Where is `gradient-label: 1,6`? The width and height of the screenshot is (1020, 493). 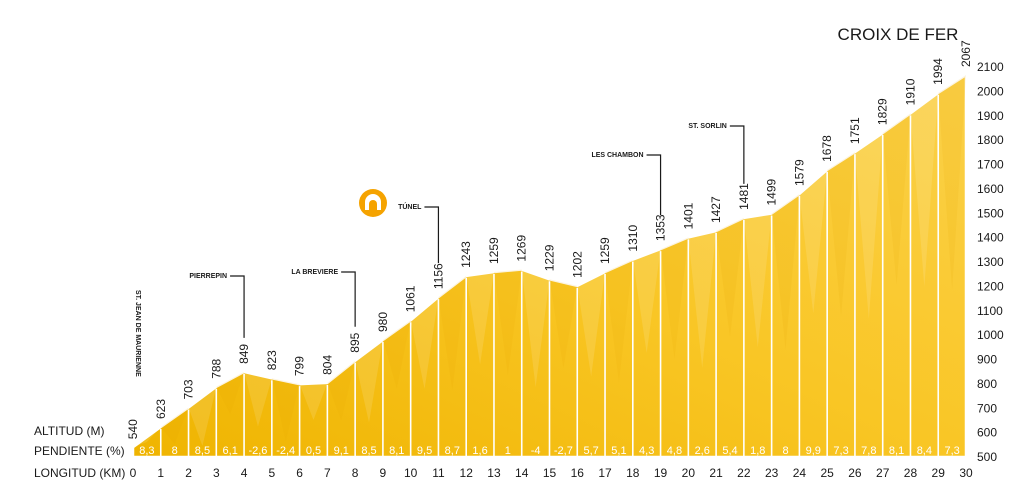 gradient-label: 1,6 is located at coordinates (479, 451).